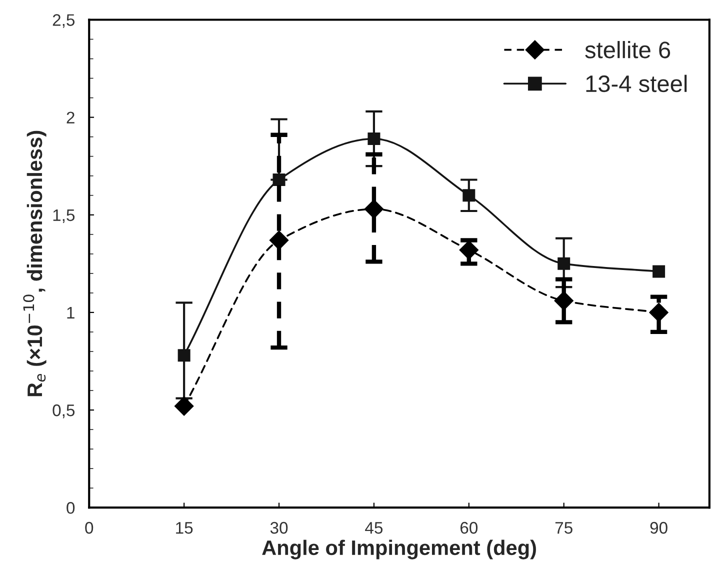 Image resolution: width=713 pixels, height=564 pixels. What do you see at coordinates (279, 528) in the screenshot?
I see `x-tick-label: 30` at bounding box center [279, 528].